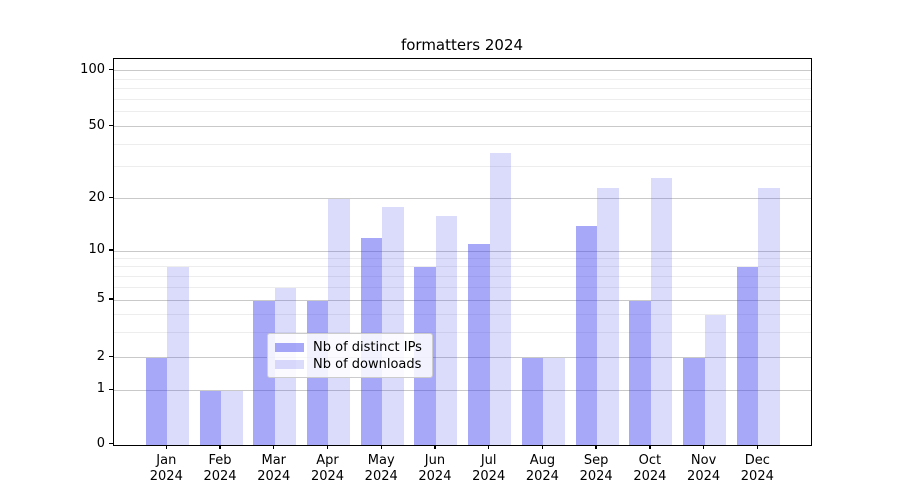 The image size is (900, 500). I want to click on x-tick-label-jul: Jul 2024, so click(489, 468).